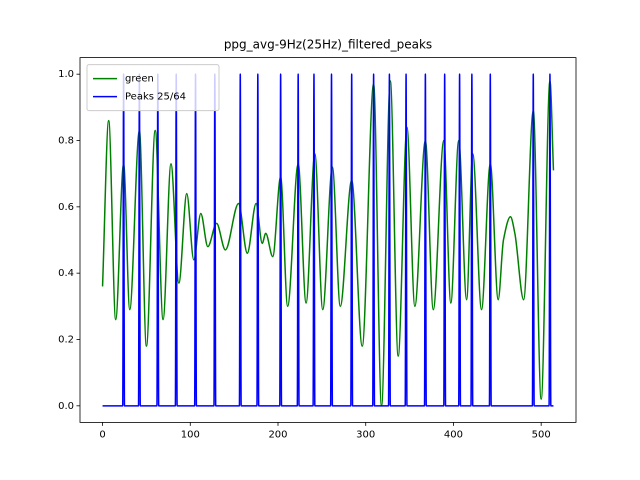 This screenshot has height=480, width=640. What do you see at coordinates (153, 88) in the screenshot?
I see `legend-box` at bounding box center [153, 88].